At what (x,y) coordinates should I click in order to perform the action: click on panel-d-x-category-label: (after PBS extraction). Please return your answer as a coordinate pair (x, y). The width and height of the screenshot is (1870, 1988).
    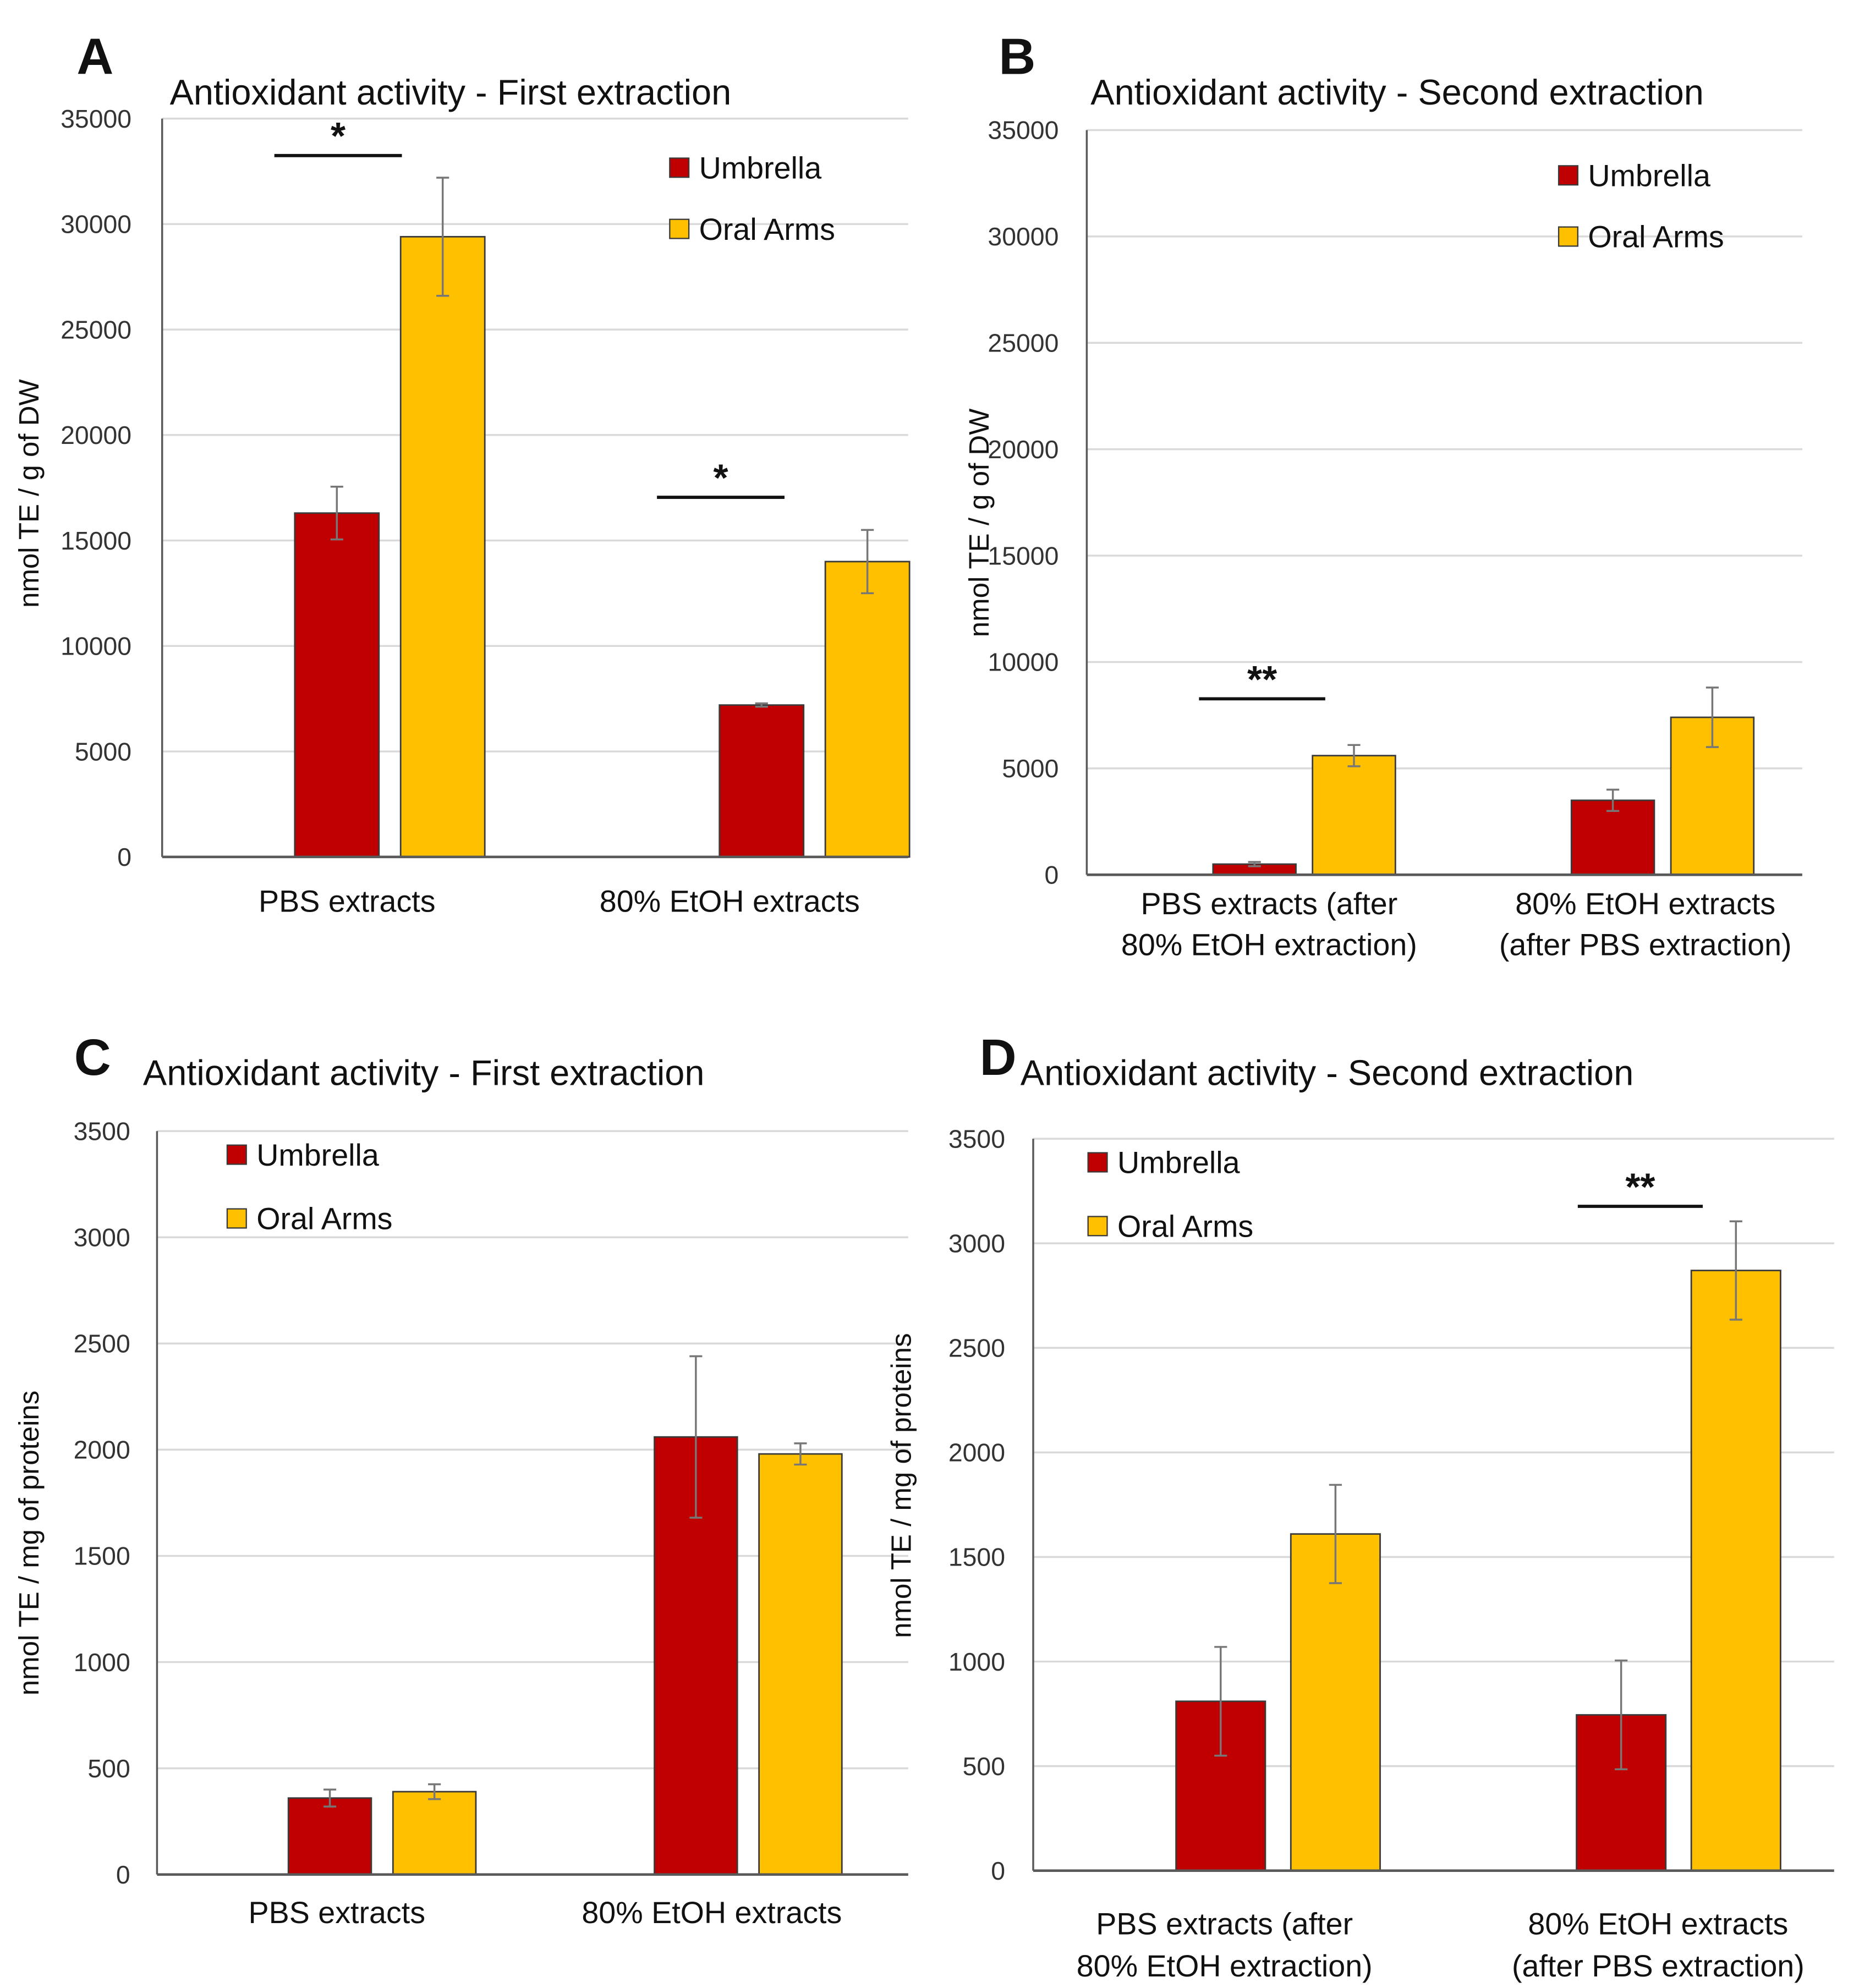
    Looking at the image, I should click on (1659, 1966).